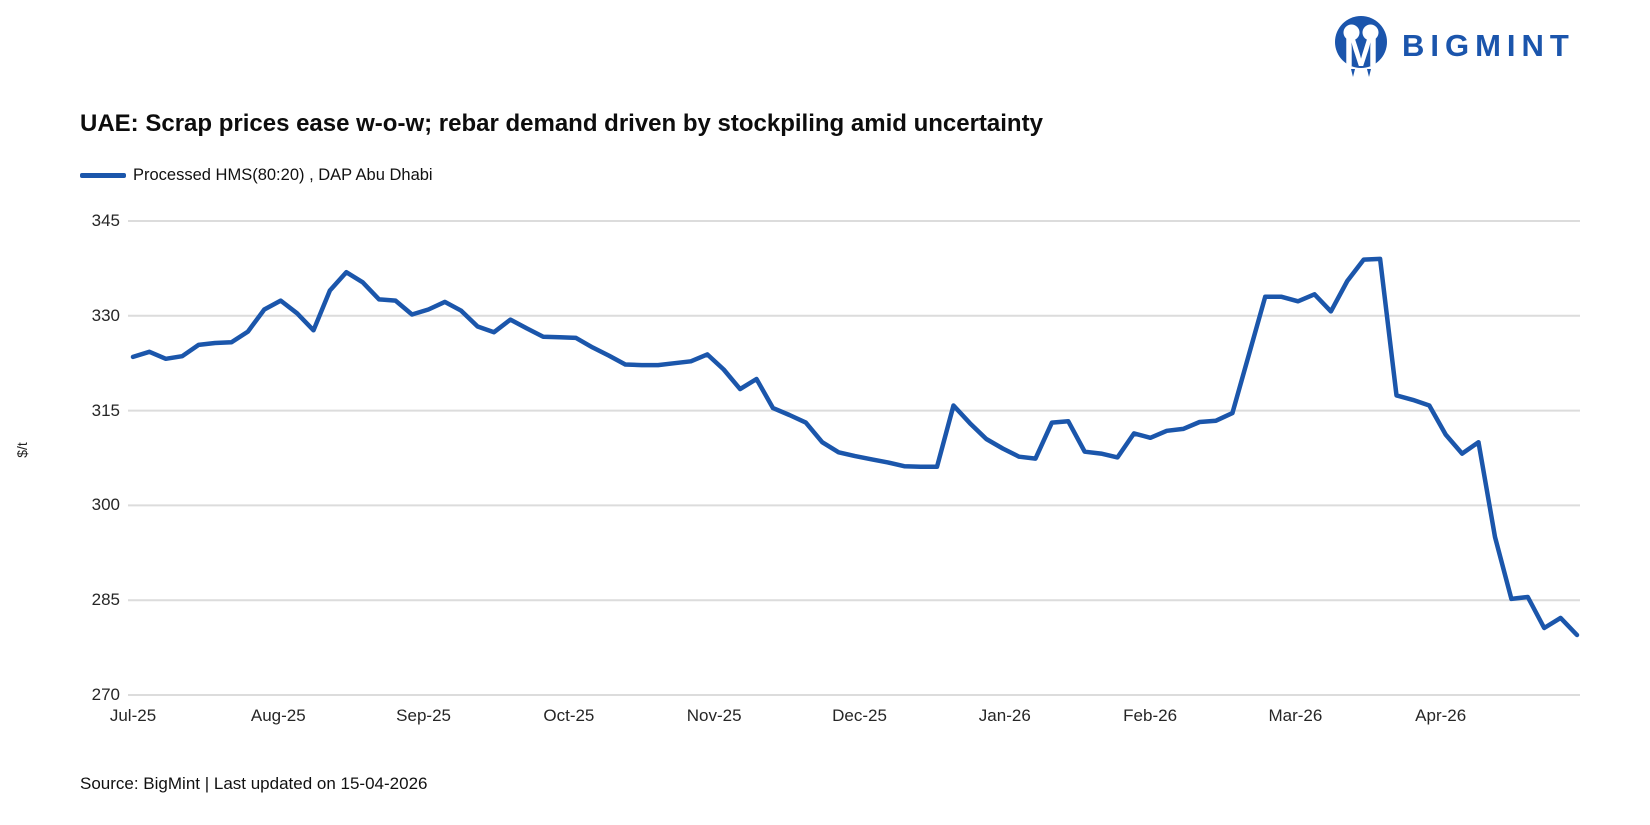 This screenshot has height=825, width=1650. Describe the element at coordinates (133, 715) in the screenshot. I see `x-tick-label: Jul-25` at that location.